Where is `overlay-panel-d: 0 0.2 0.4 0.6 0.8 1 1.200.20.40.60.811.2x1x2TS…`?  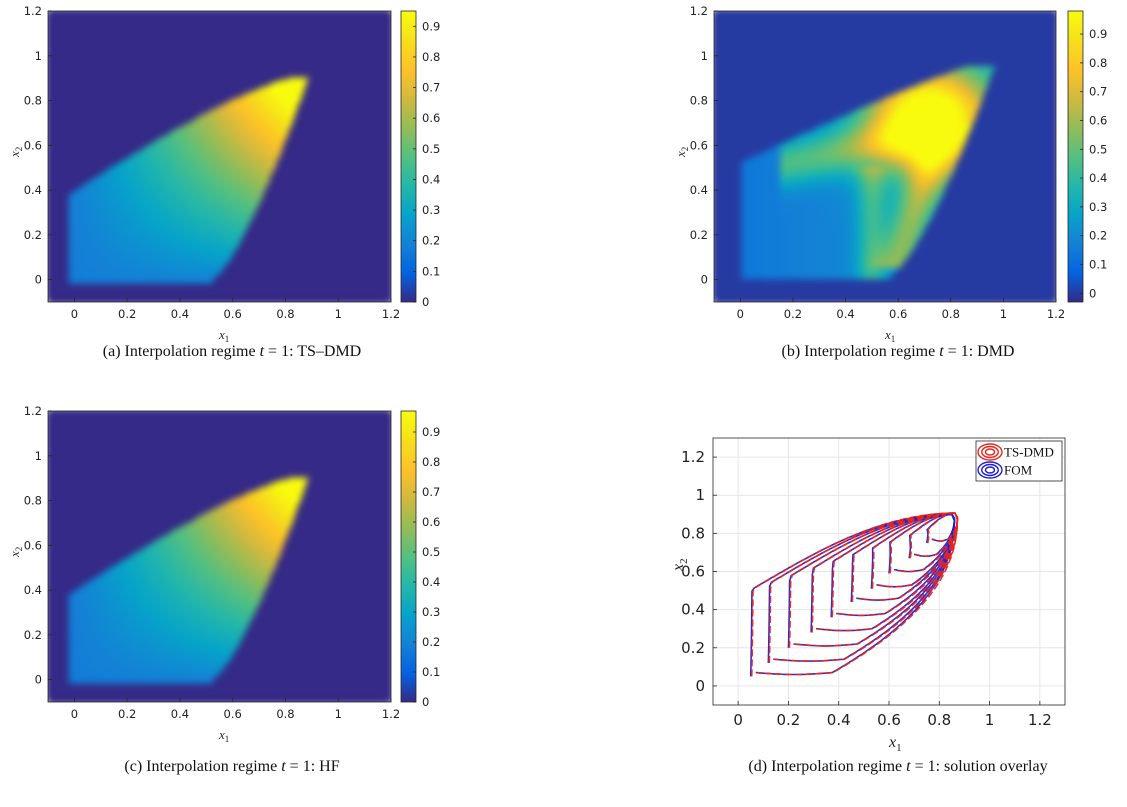
overlay-panel-d: 0 0.2 0.4 0.6 0.8 1 1.200.20.40.60.811.2x1x2TS… is located at coordinates (868, 606).